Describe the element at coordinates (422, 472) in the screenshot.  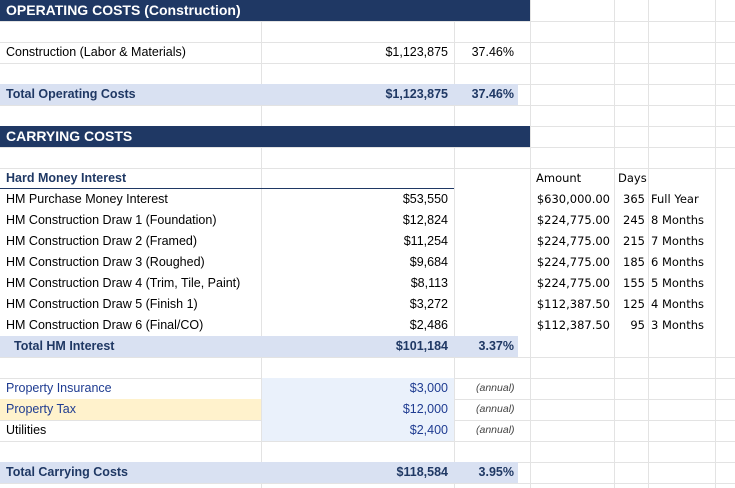
I see `total-carrying-amount: $118,584` at that location.